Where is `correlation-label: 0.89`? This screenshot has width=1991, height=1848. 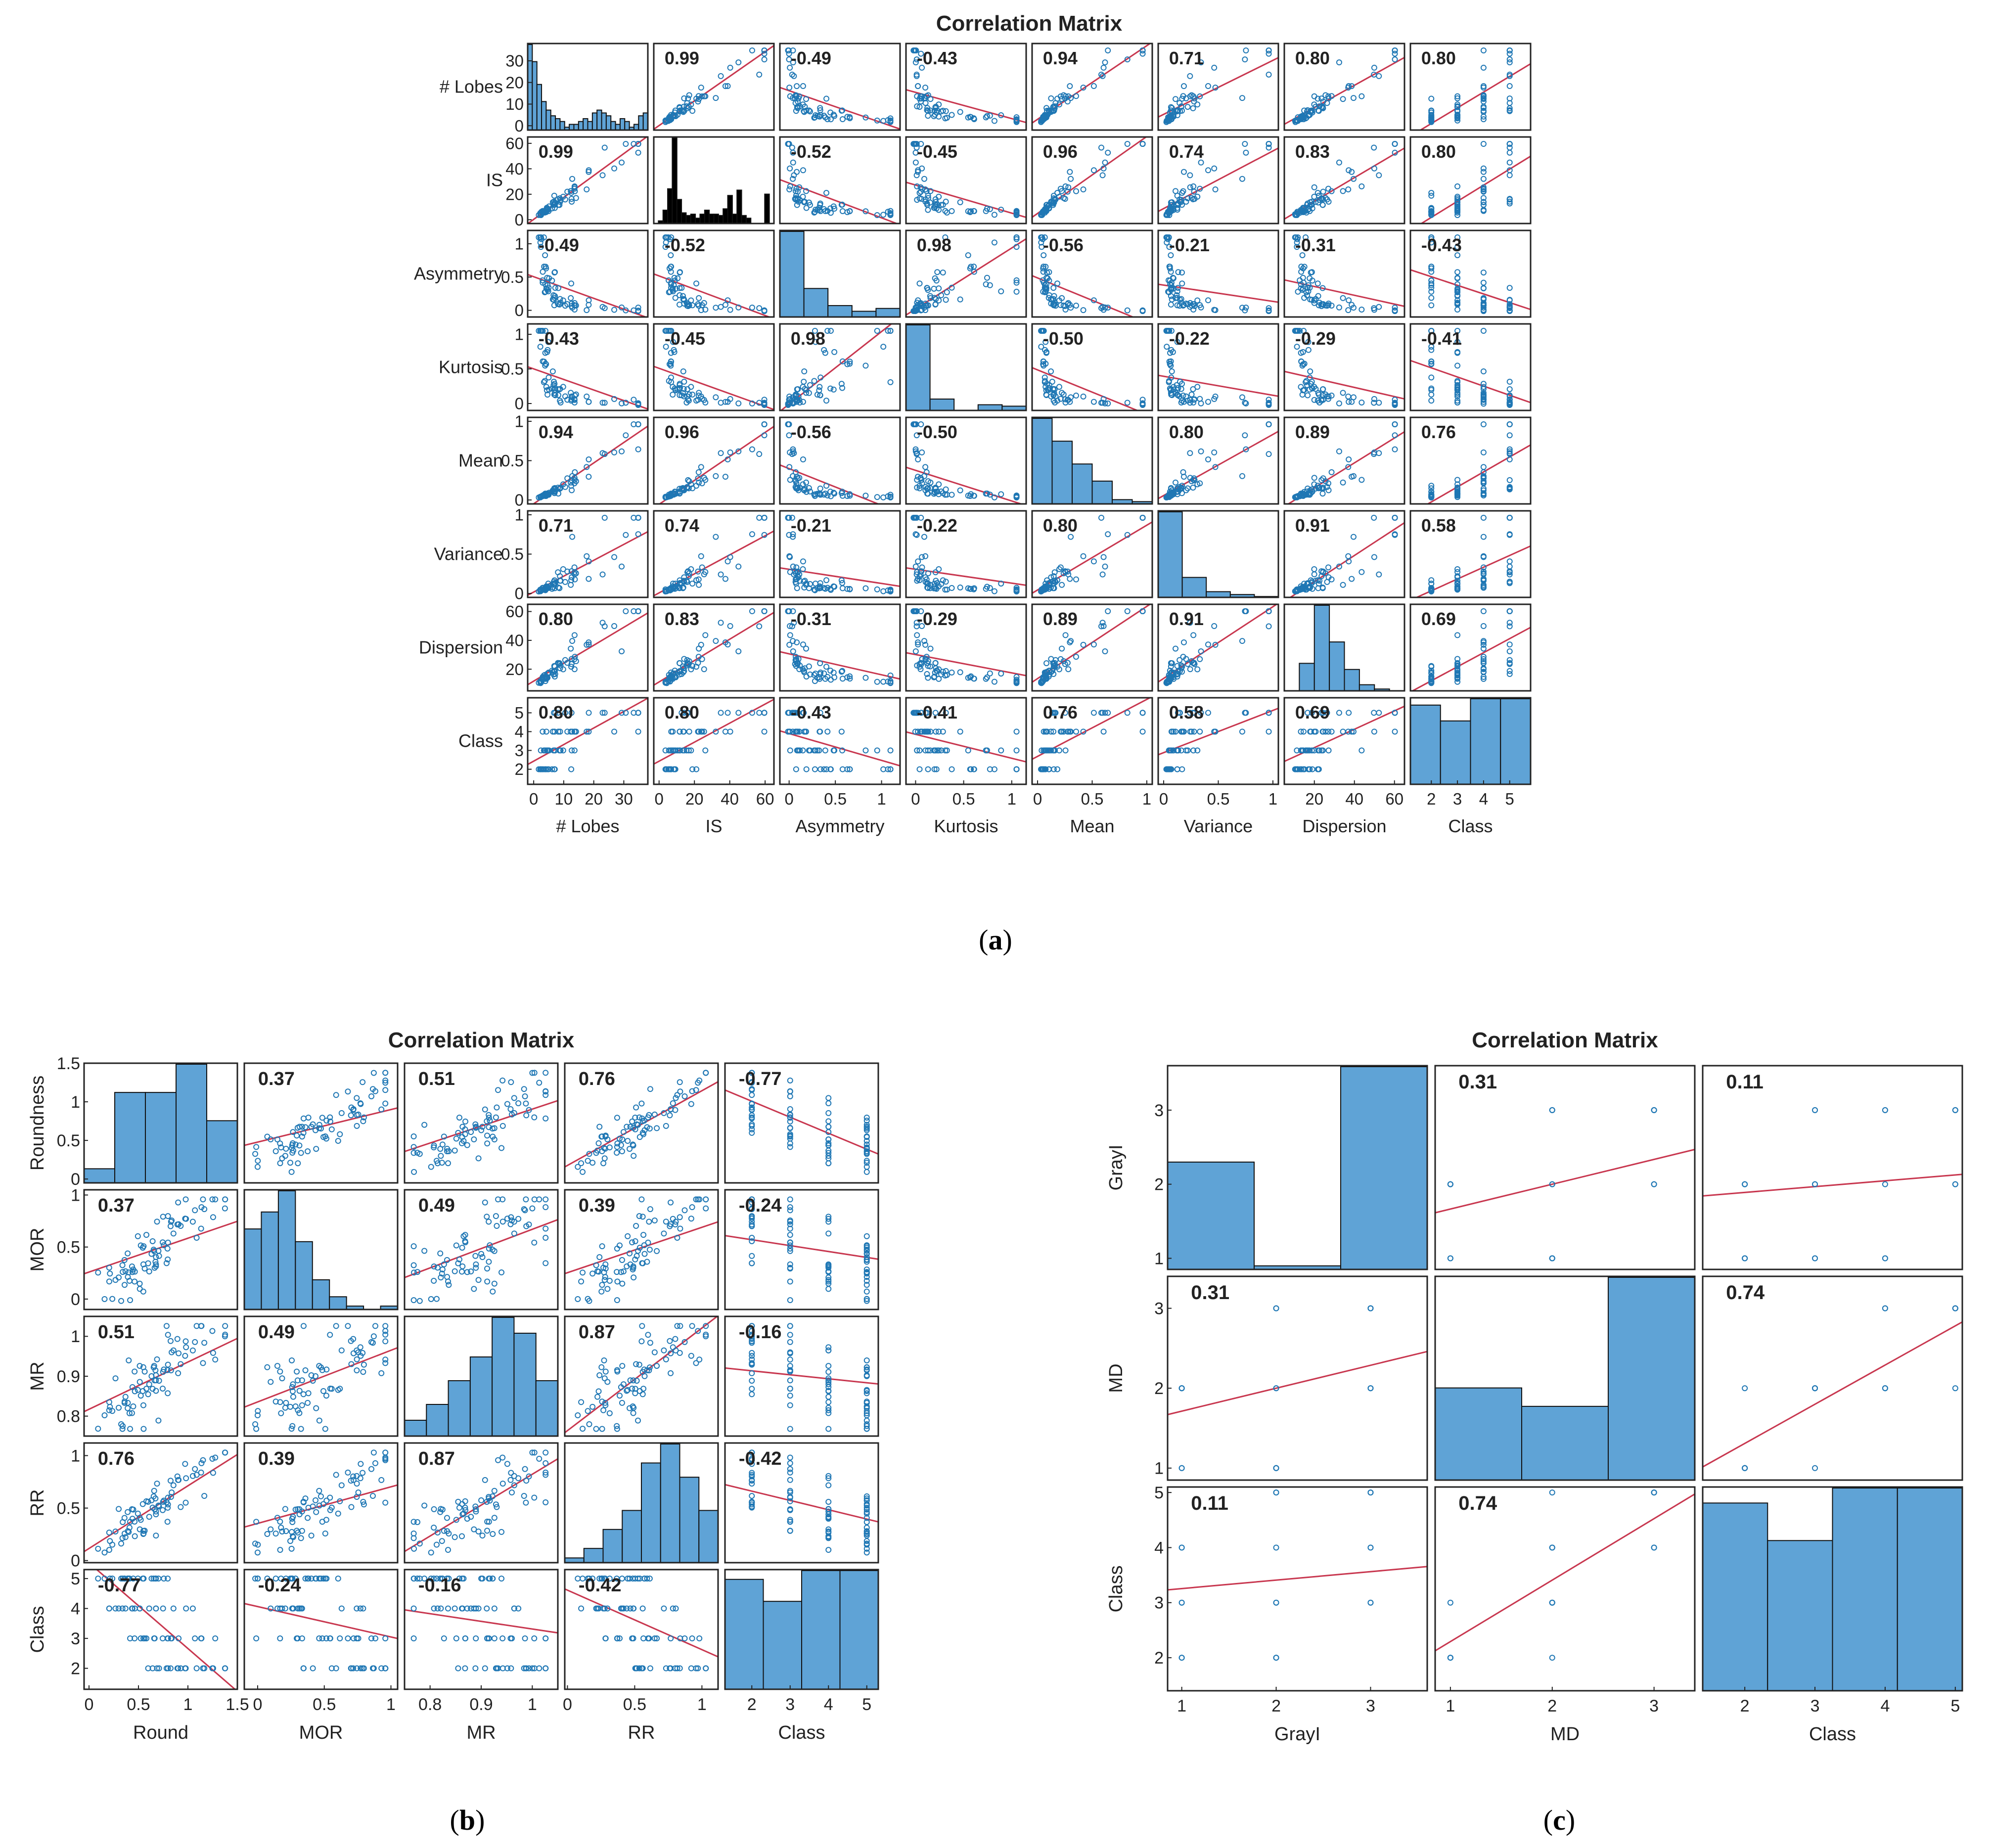
correlation-label: 0.89 is located at coordinates (1060, 619).